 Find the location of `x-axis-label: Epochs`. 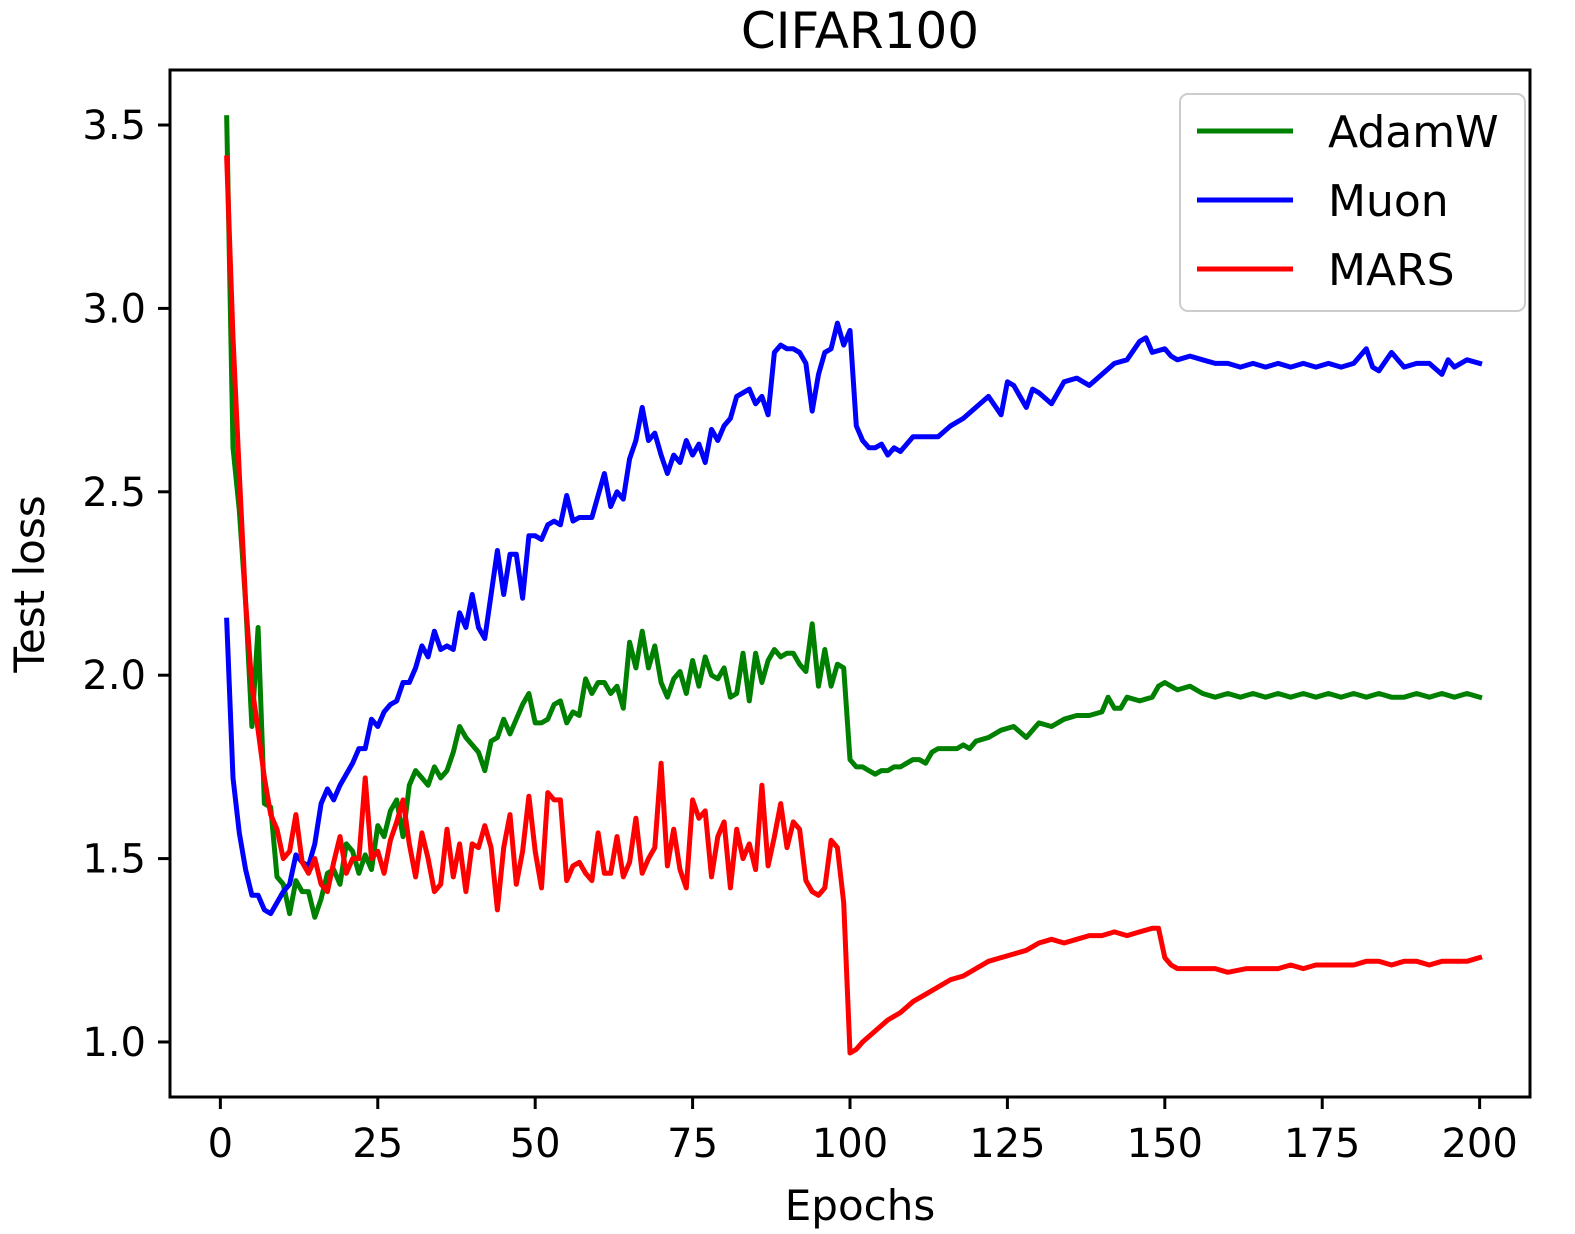

x-axis-label: Epochs is located at coordinates (860, 1205).